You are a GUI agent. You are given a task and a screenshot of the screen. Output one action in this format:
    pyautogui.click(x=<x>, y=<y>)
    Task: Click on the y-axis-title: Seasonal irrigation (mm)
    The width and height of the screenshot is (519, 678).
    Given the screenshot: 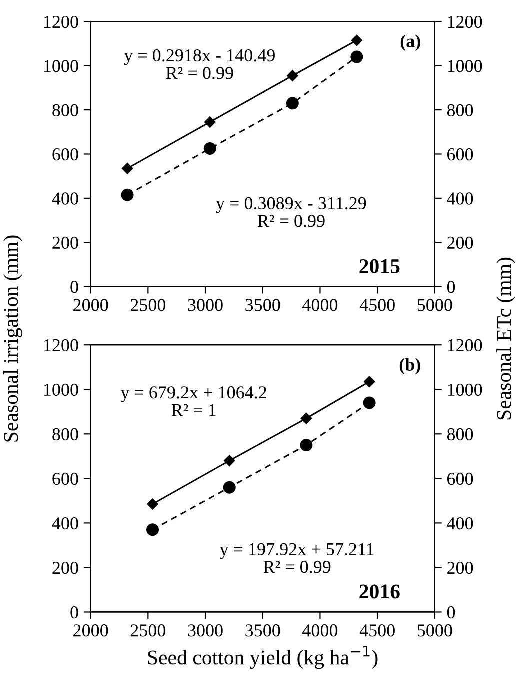 What is the action you would take?
    pyautogui.click(x=13, y=339)
    